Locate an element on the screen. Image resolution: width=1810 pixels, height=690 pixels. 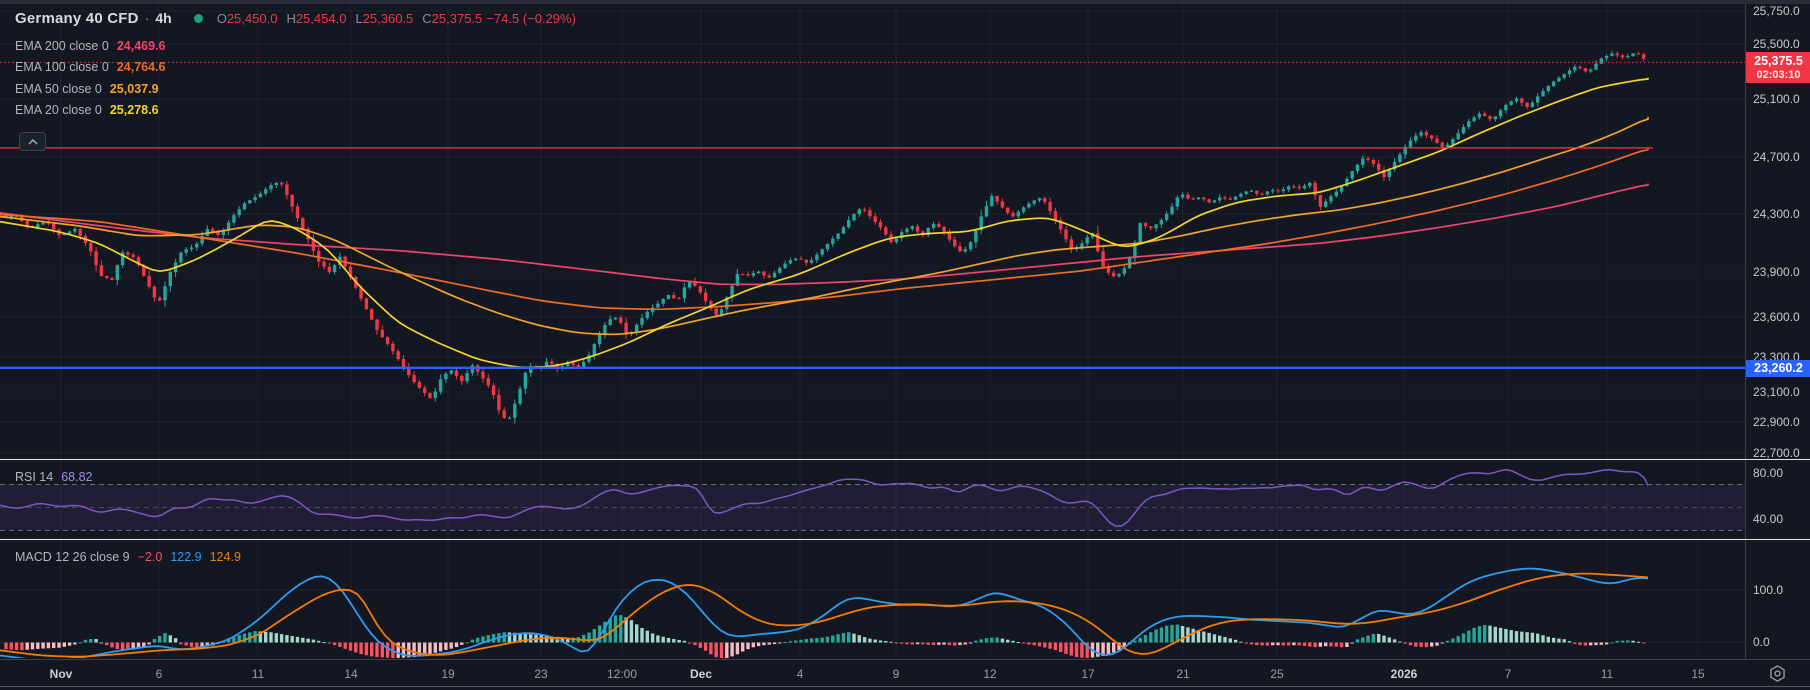
time-axis-label: 23 is located at coordinates (541, 674).